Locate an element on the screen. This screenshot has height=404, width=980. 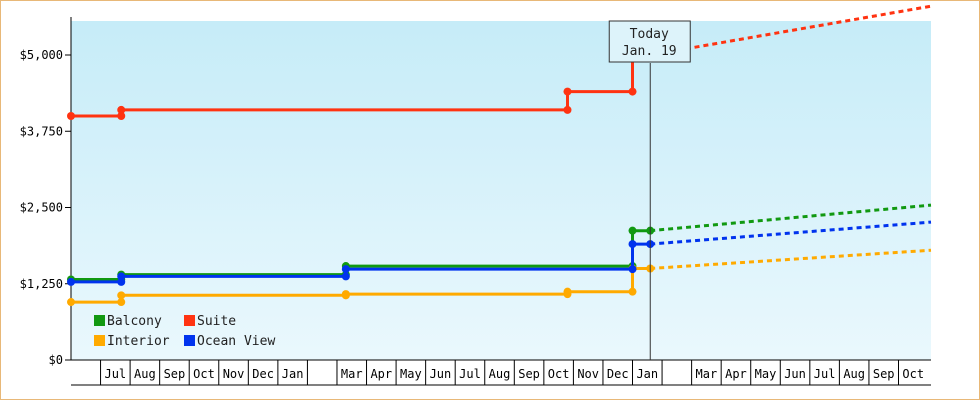
legend: Balcony Suite Interior Ocean View is located at coordinates (184, 331).